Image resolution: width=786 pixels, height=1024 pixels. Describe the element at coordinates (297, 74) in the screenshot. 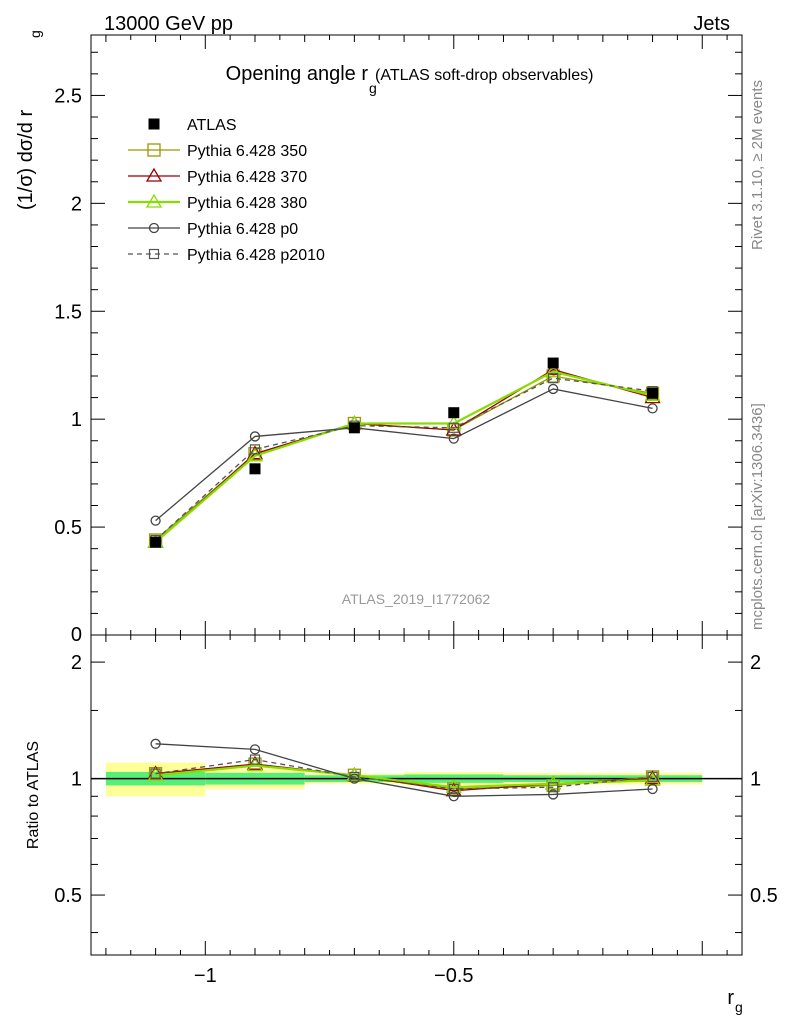

I see `title-main: Opening angle r` at that location.